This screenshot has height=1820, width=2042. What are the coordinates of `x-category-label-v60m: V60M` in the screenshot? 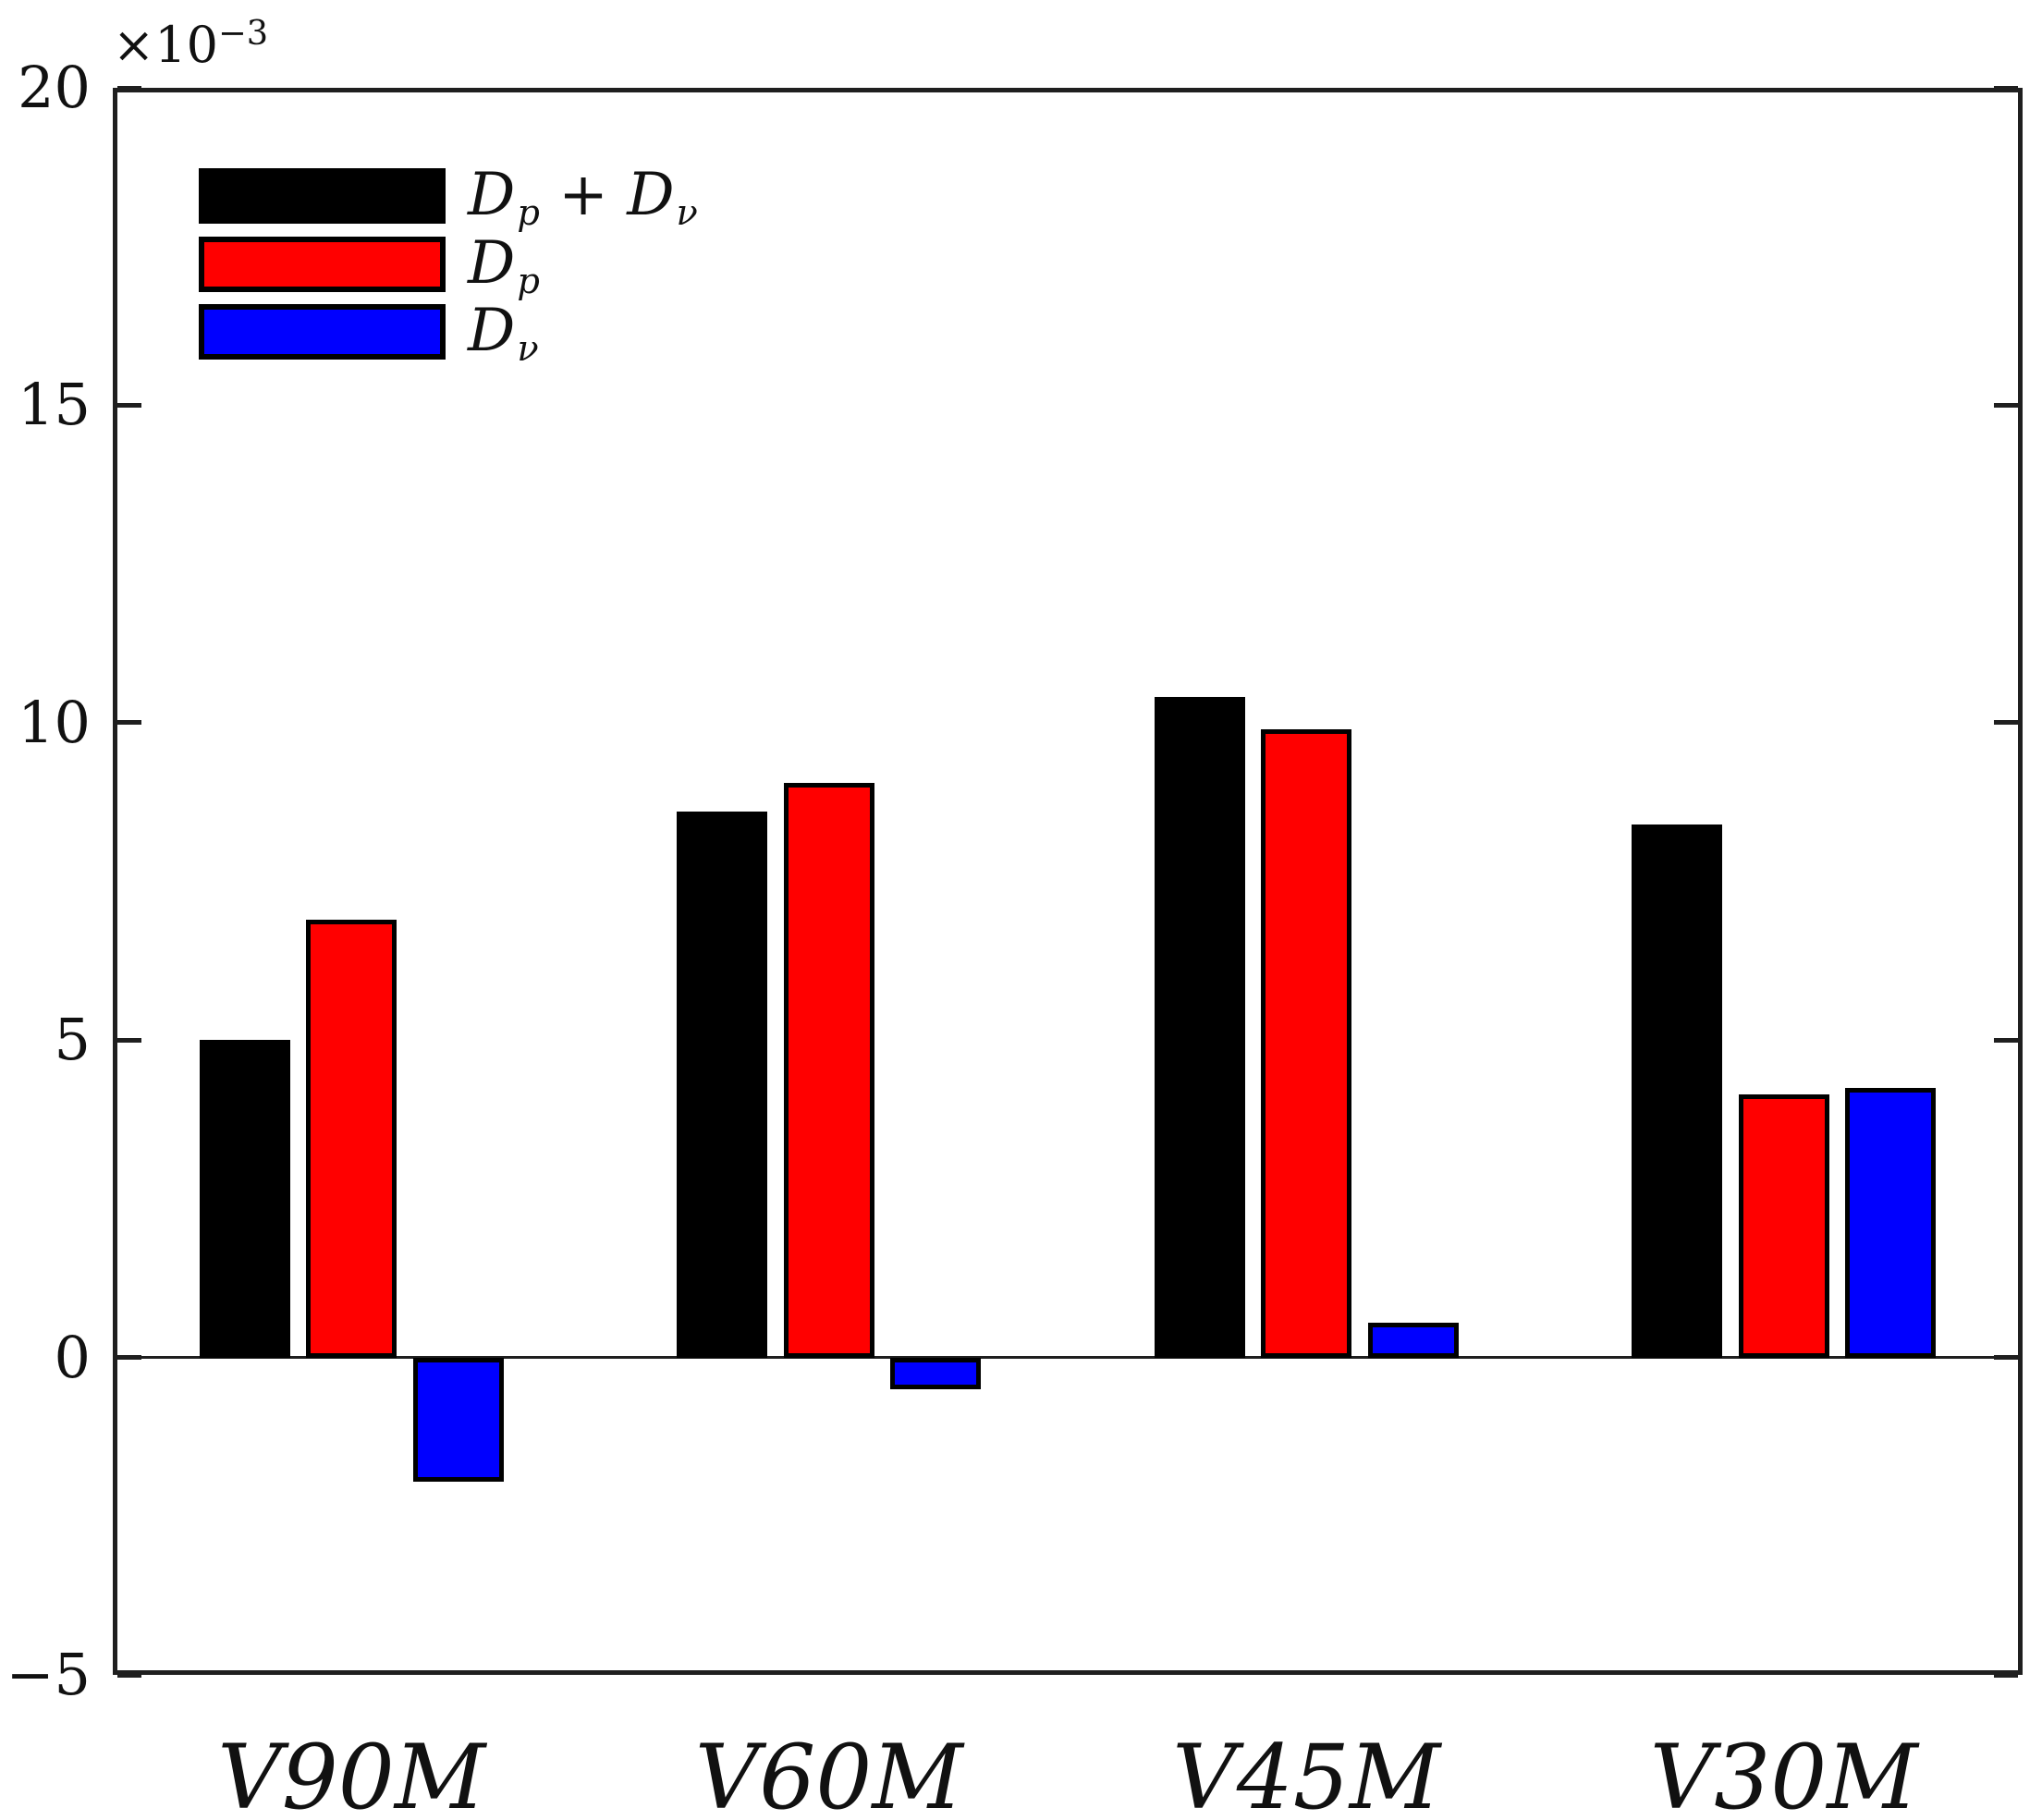 It's located at (828, 1773).